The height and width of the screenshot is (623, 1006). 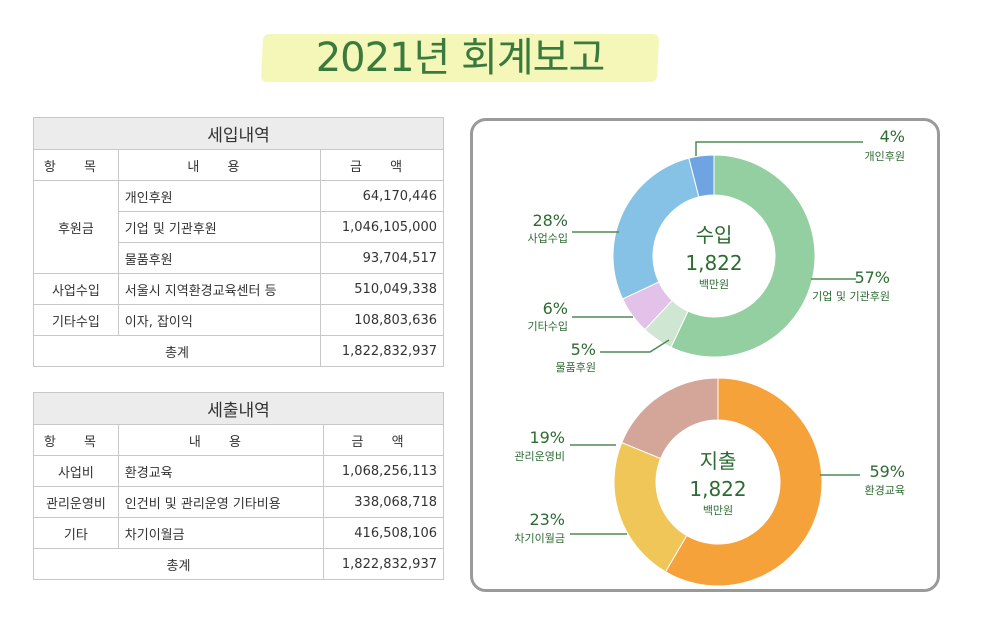 I want to click on income-section-title: 세입내역, so click(x=238, y=133).